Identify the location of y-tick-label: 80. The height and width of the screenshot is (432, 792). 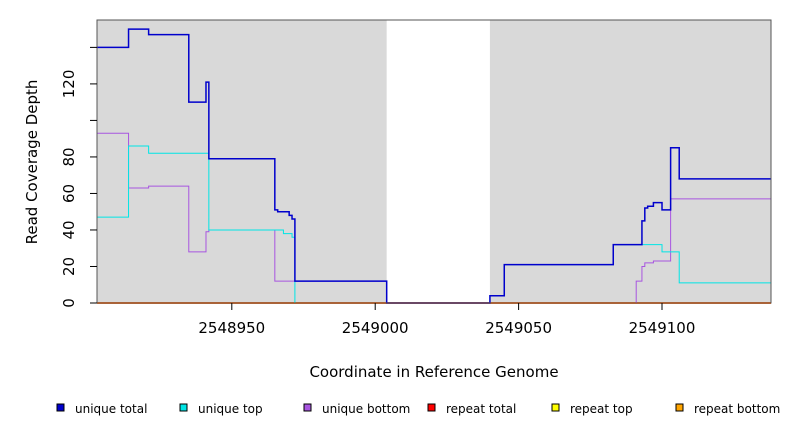
(69, 156).